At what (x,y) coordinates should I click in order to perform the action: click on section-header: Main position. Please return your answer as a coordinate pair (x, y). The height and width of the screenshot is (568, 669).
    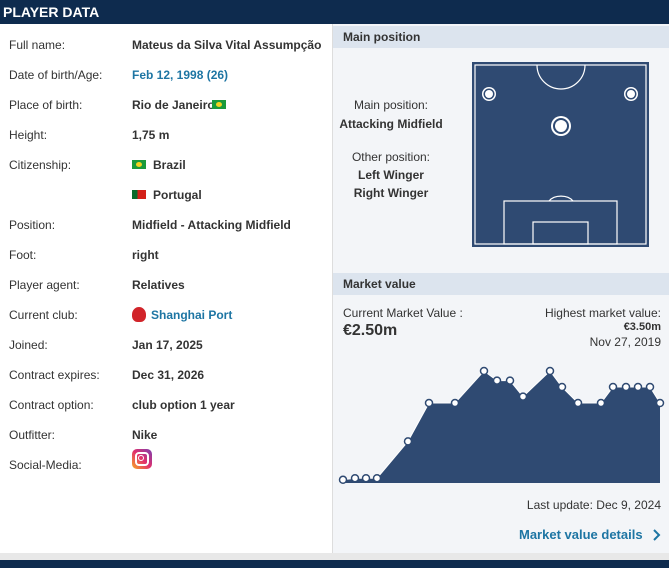
    Looking at the image, I should click on (501, 37).